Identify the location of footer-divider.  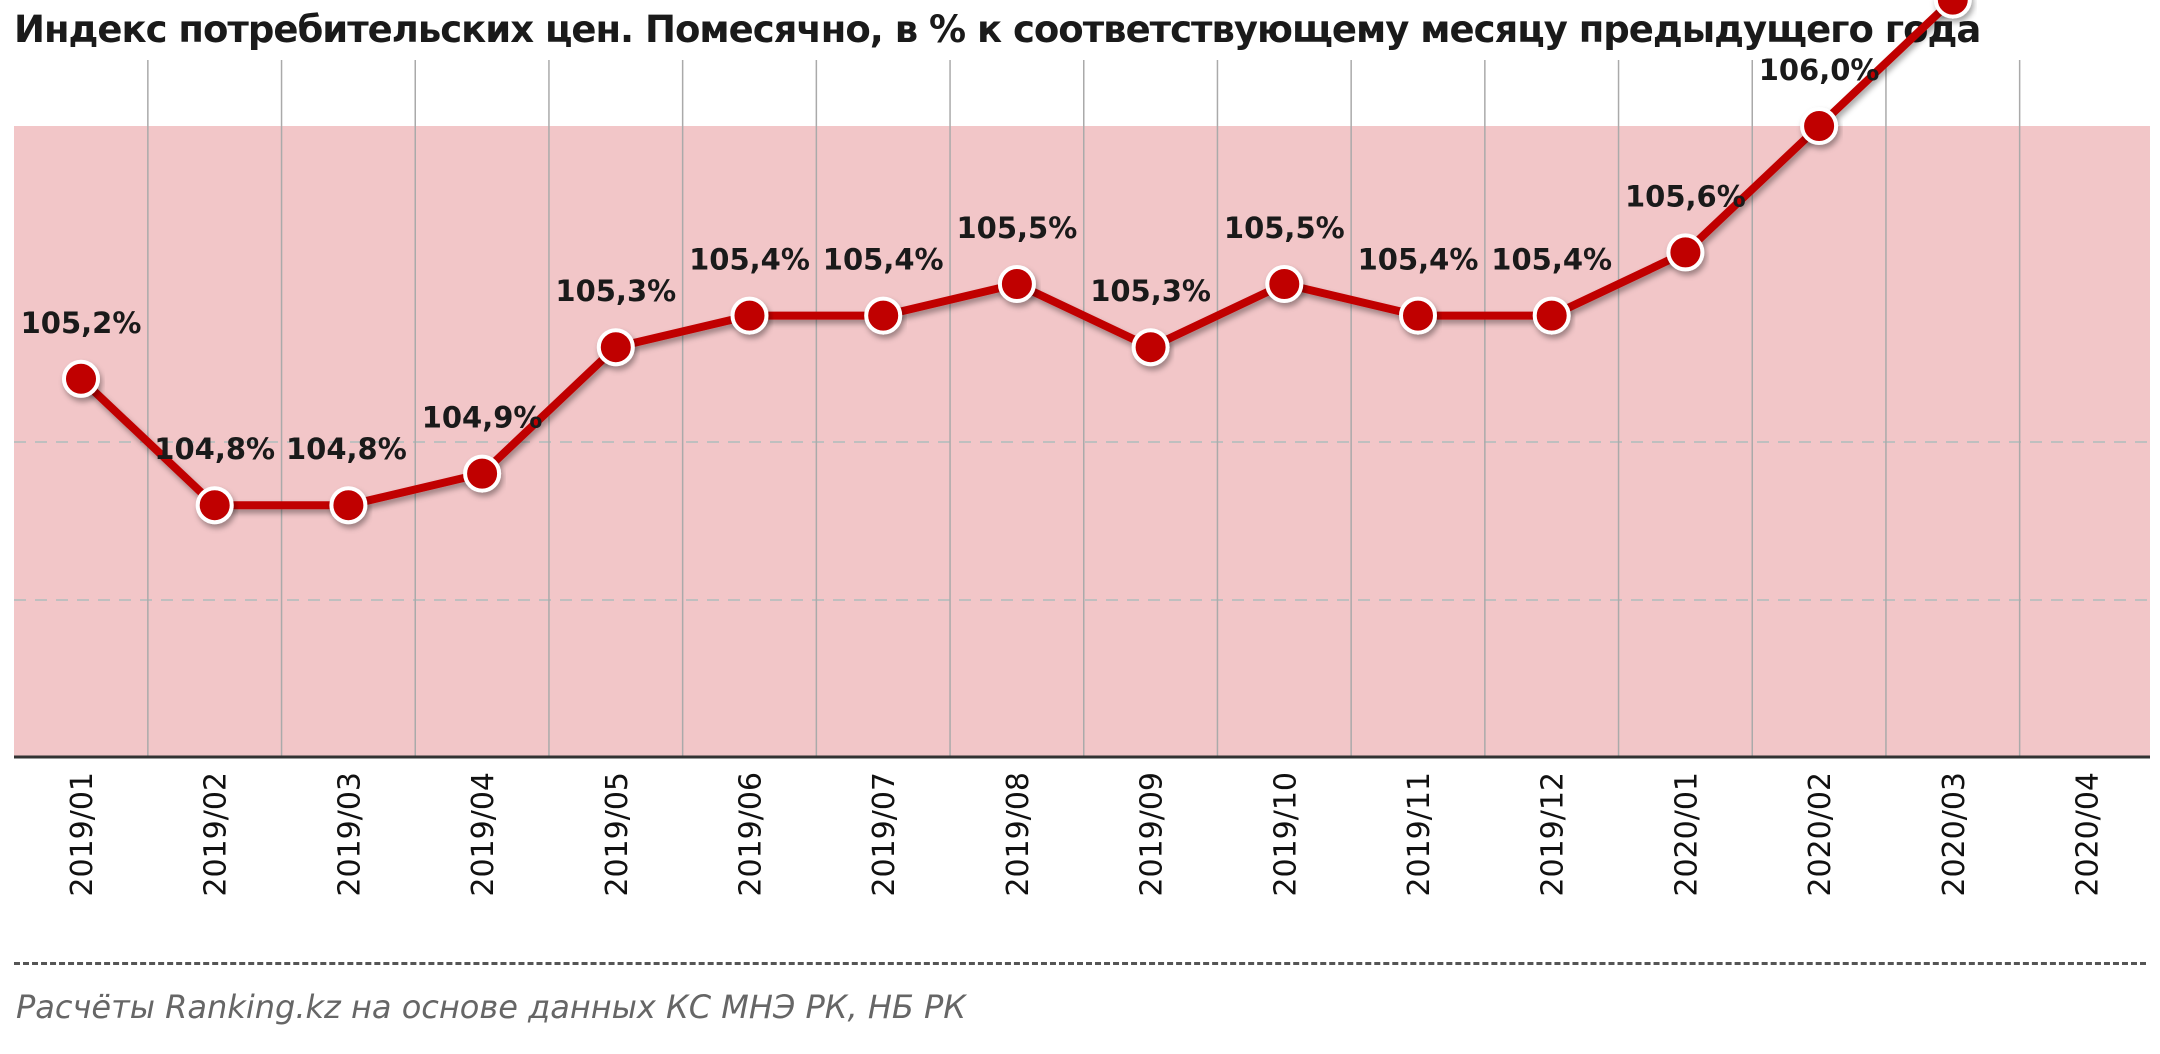
(1080, 963).